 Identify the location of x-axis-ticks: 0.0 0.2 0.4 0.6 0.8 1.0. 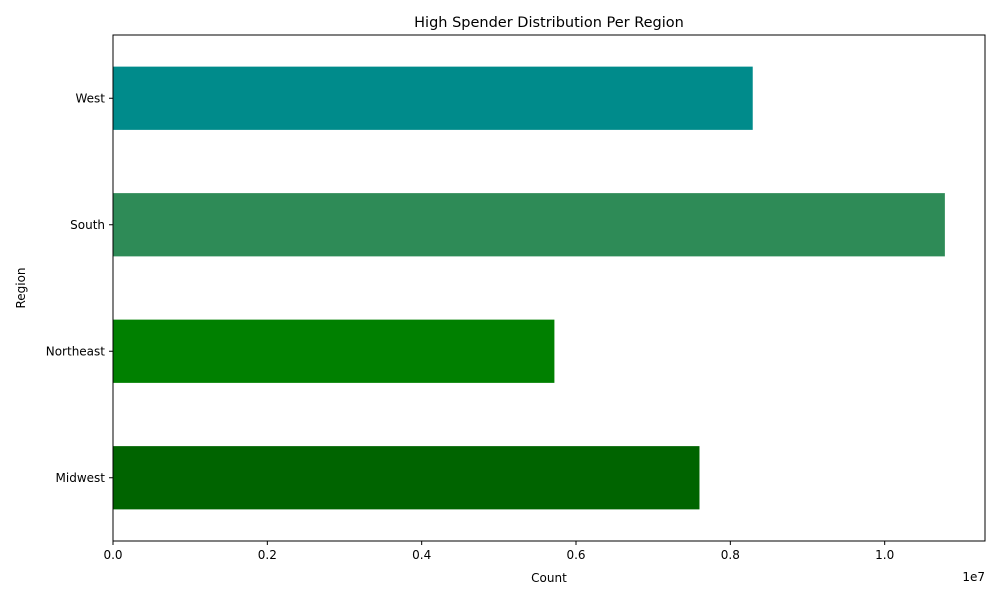
(498, 551).